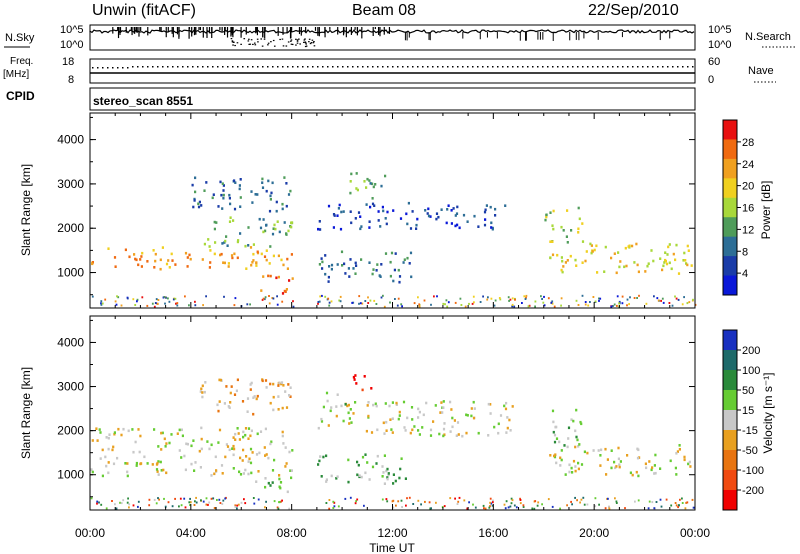 The image size is (800, 554). I want to click on cpid-value: stereo_scan 8551, so click(143, 101).